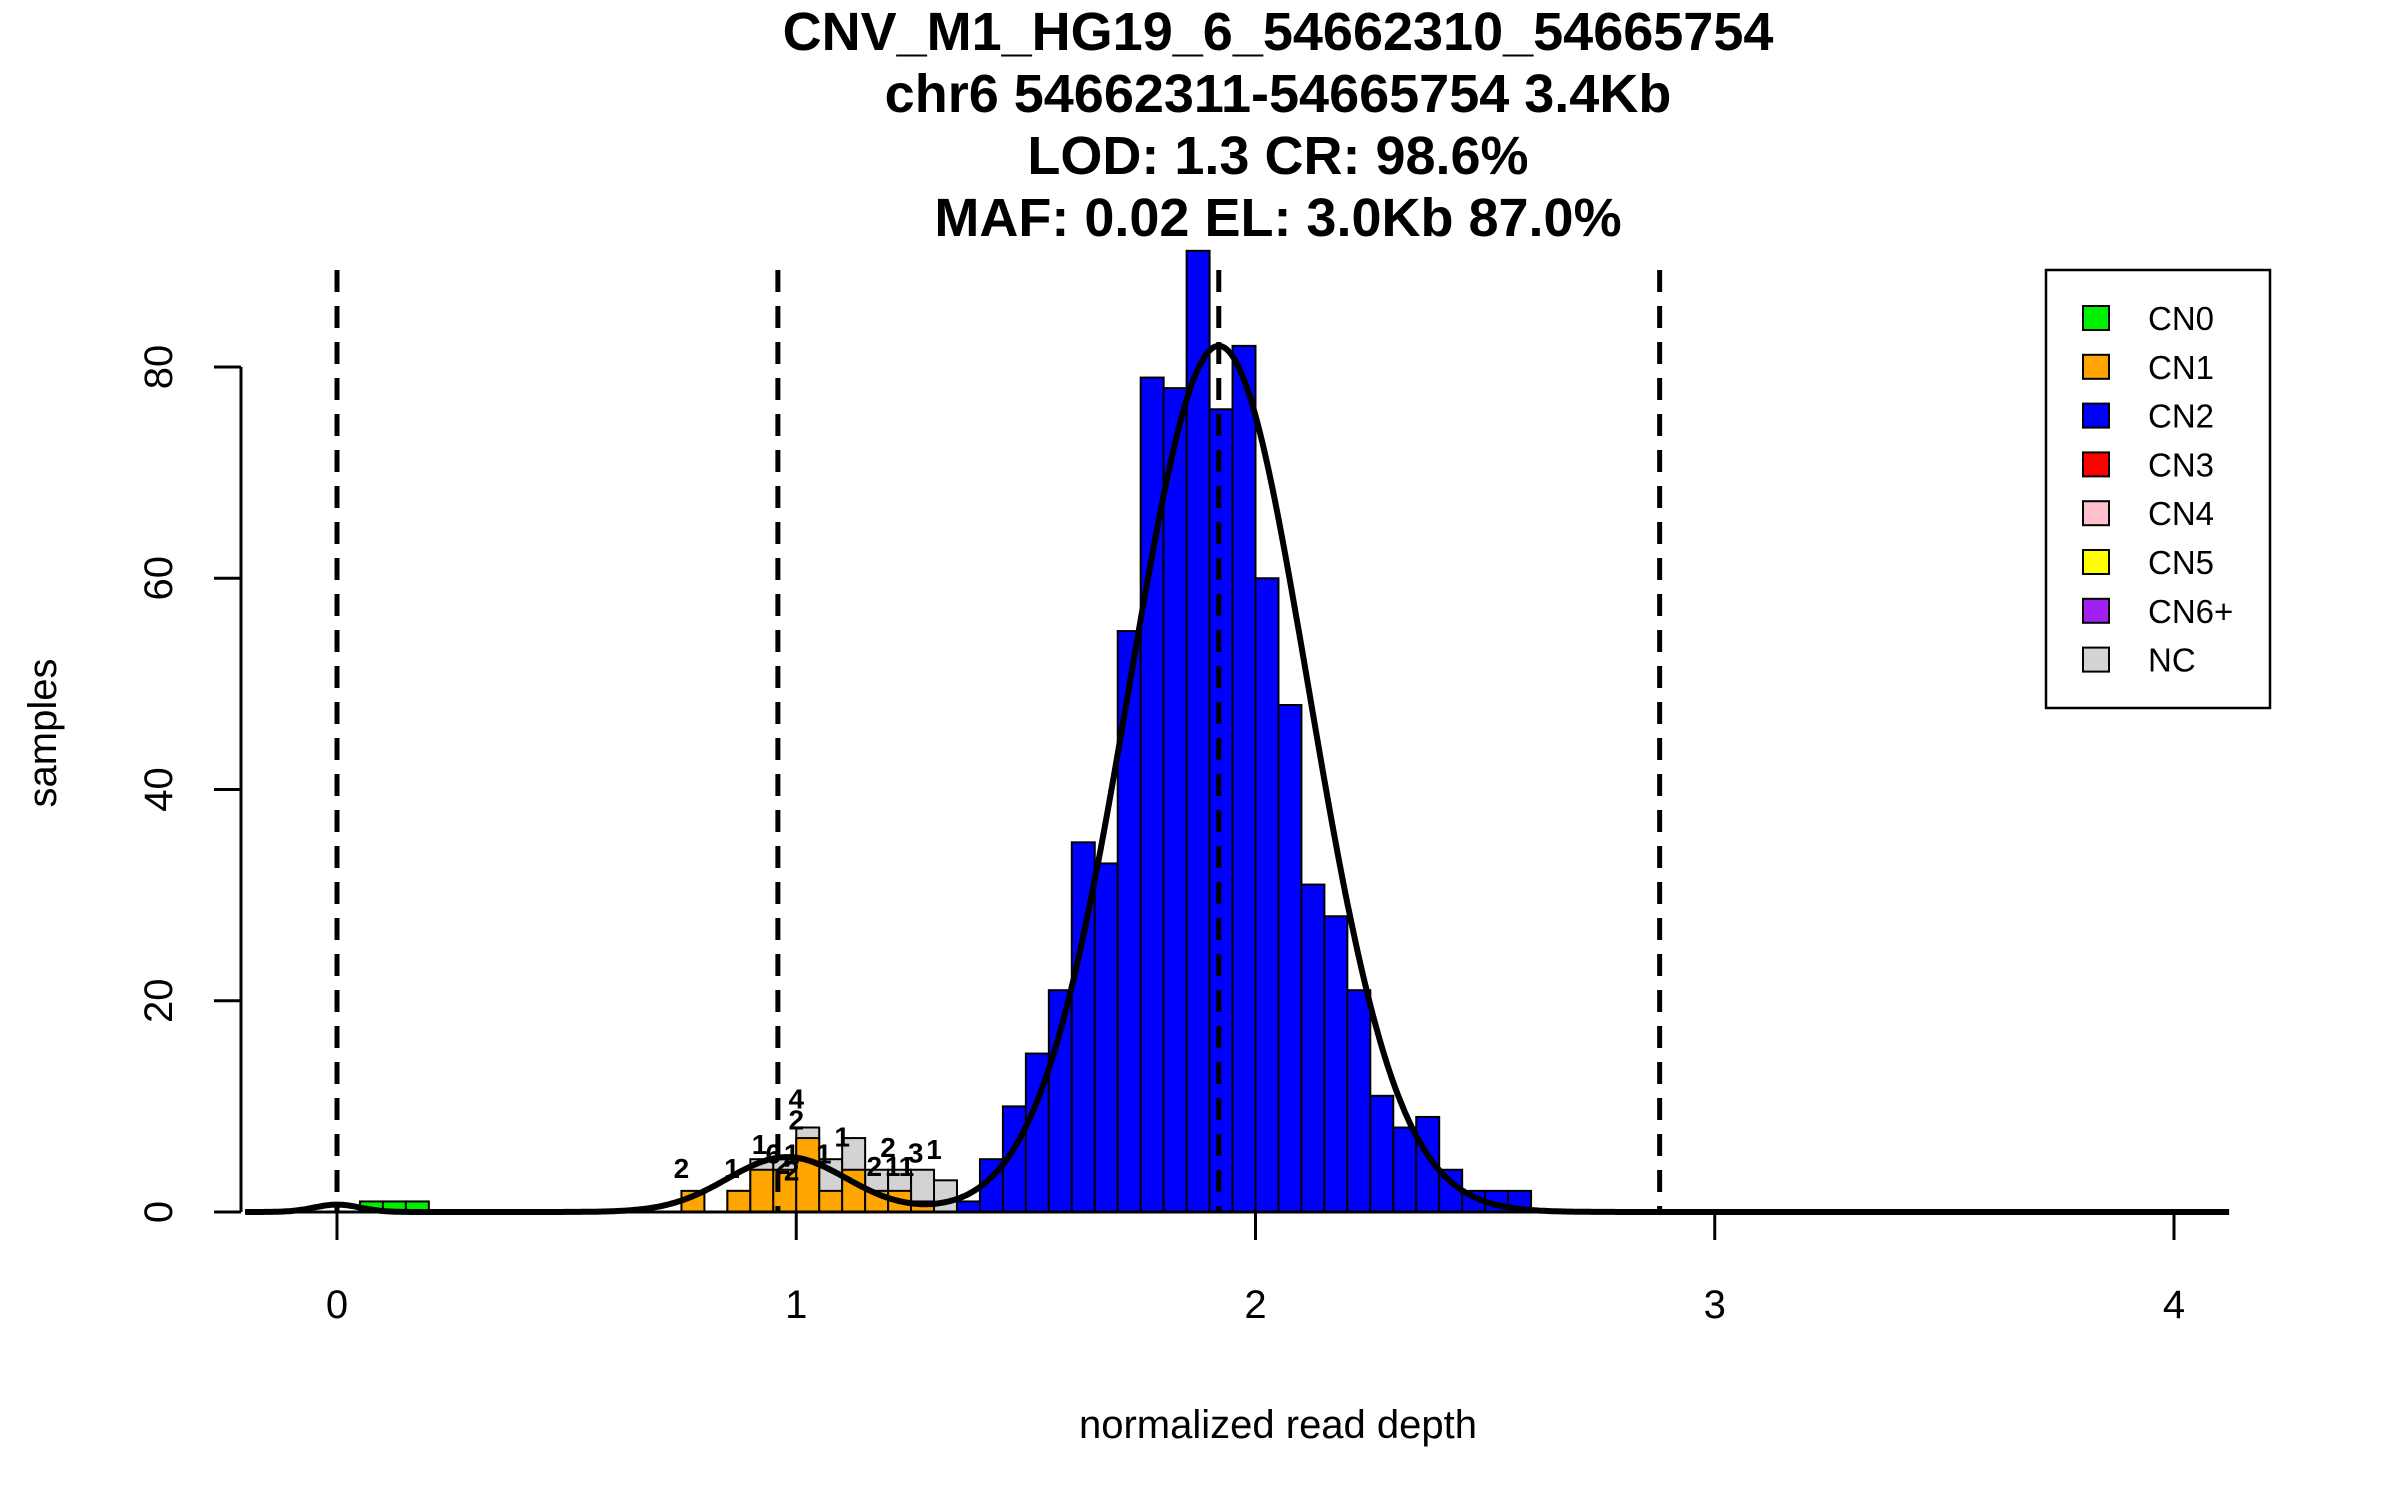  Describe the element at coordinates (945, 1196) in the screenshot. I see `histogram-bar-nc` at that location.